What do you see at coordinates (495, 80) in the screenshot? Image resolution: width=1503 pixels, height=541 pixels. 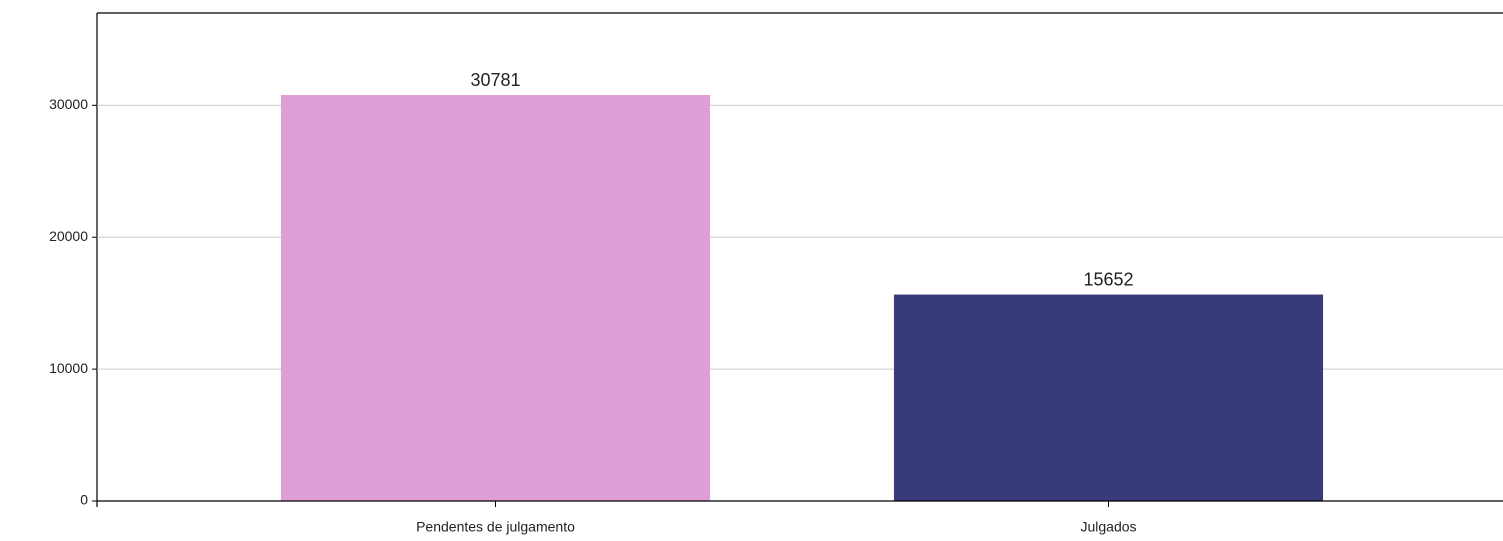 I see `value-label: 30781` at bounding box center [495, 80].